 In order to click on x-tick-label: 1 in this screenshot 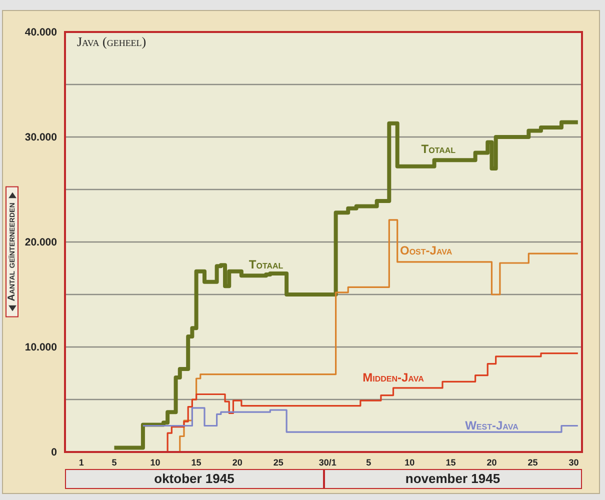, I will do `click(81, 462)`.